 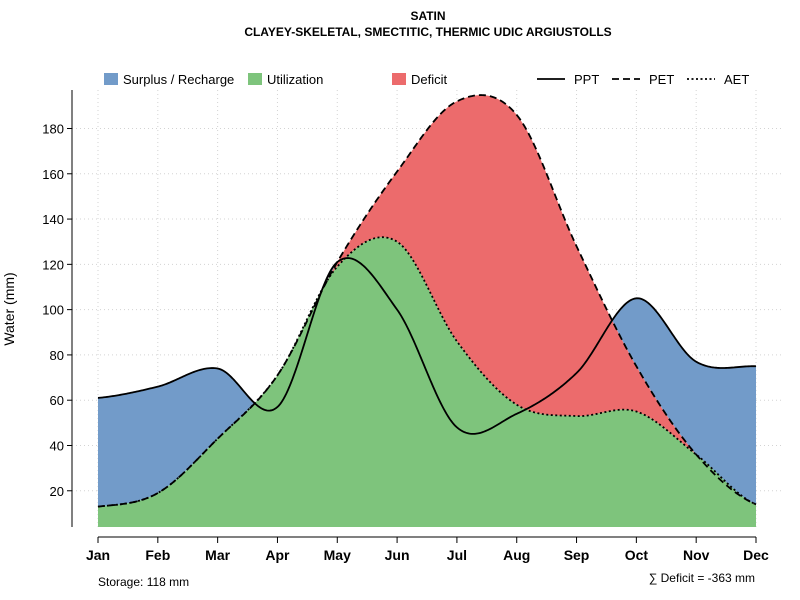 What do you see at coordinates (457, 555) in the screenshot?
I see `x-tick-label: Jul` at bounding box center [457, 555].